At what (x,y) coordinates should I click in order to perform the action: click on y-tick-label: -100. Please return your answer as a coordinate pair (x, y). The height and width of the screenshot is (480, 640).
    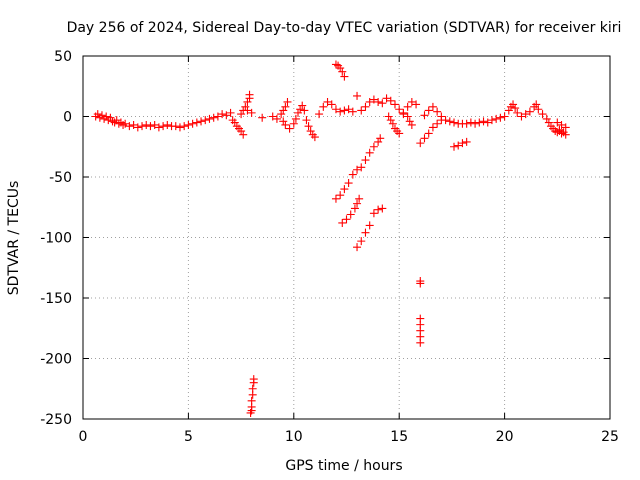
    Looking at the image, I should click on (56, 239).